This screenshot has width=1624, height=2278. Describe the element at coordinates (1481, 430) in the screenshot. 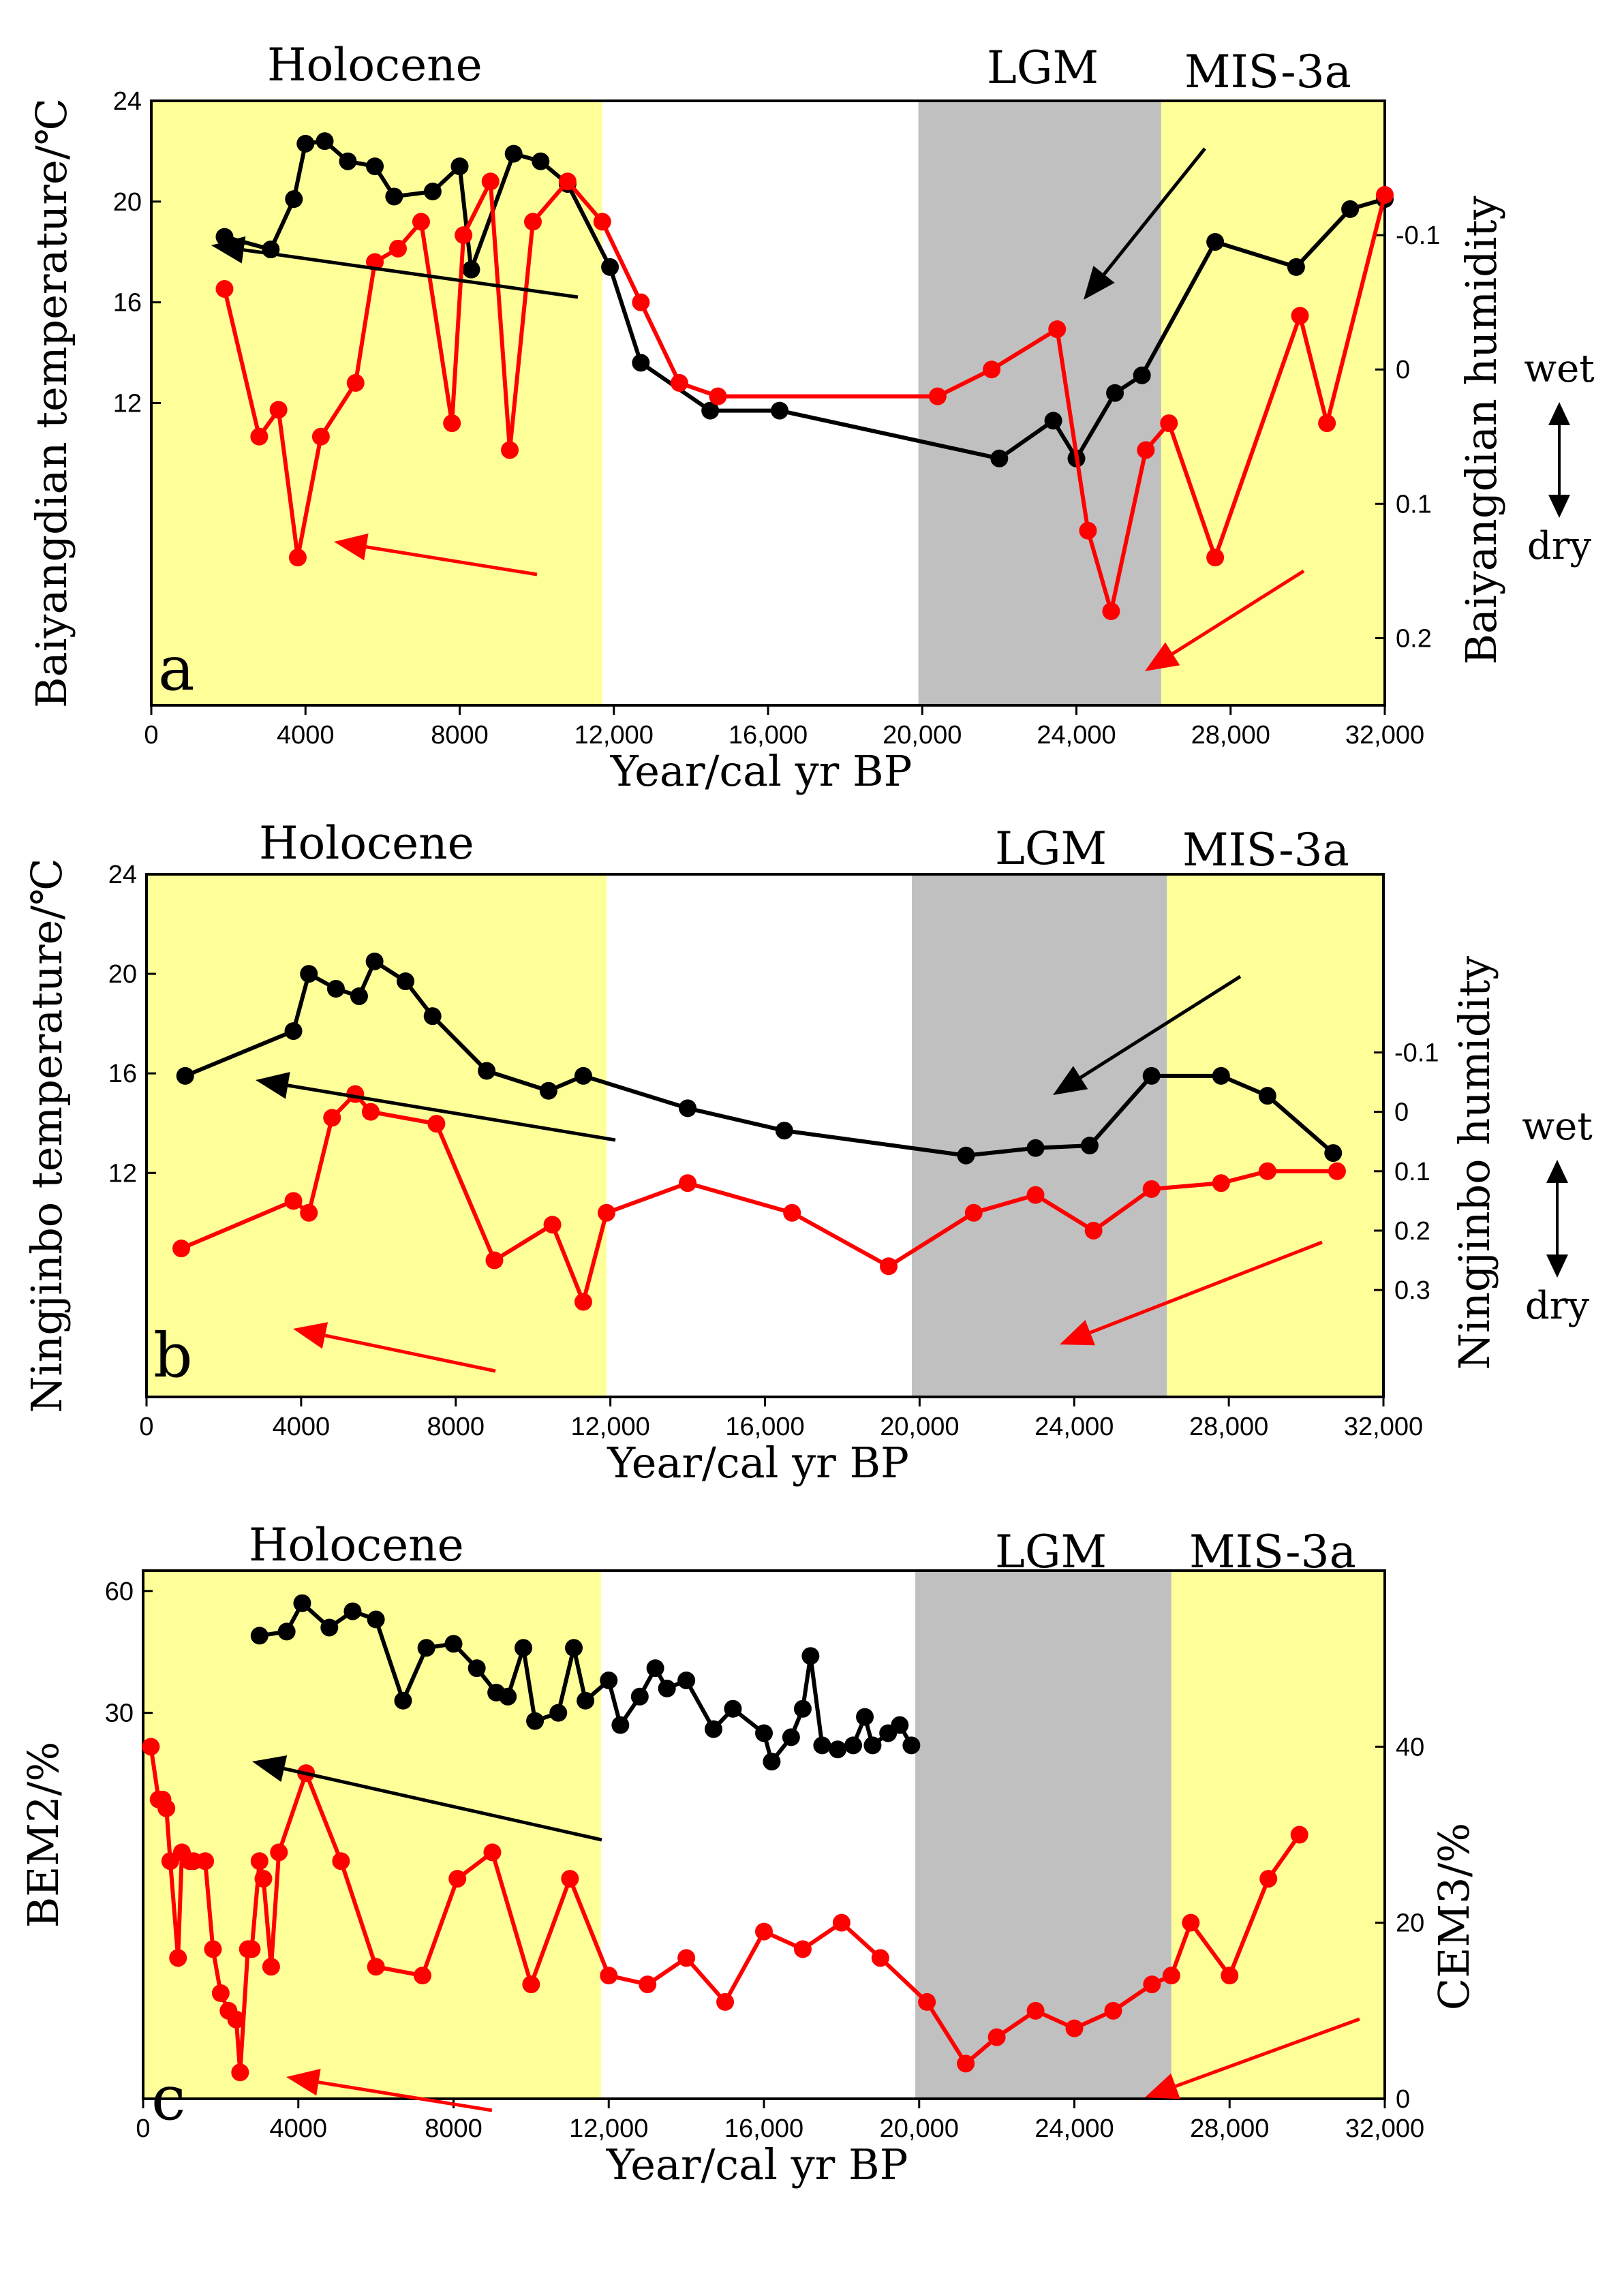

I see `y2-axis-label: Baiyangdian humidity` at that location.